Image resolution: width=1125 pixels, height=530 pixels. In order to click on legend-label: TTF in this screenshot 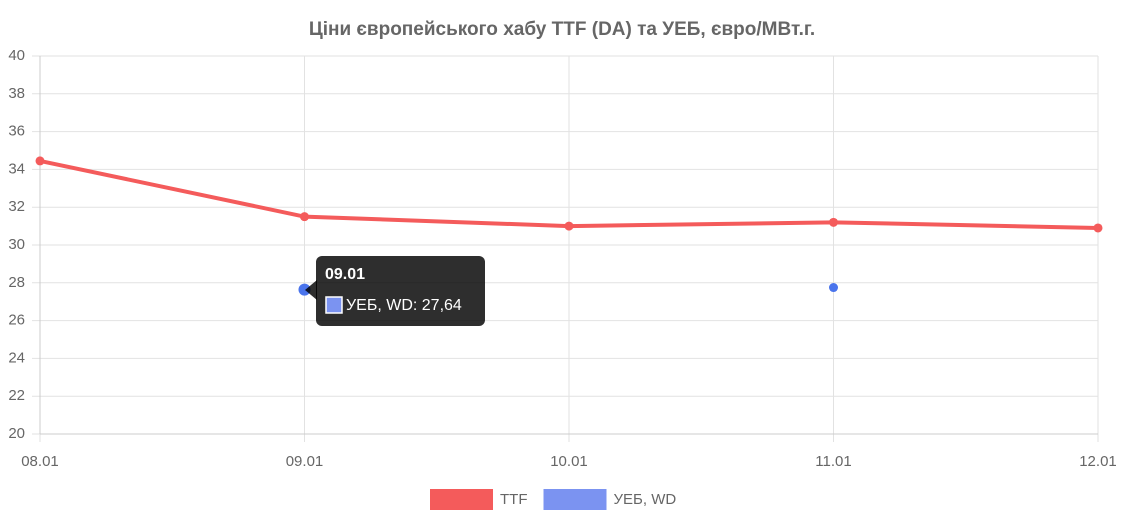, I will do `click(514, 499)`.